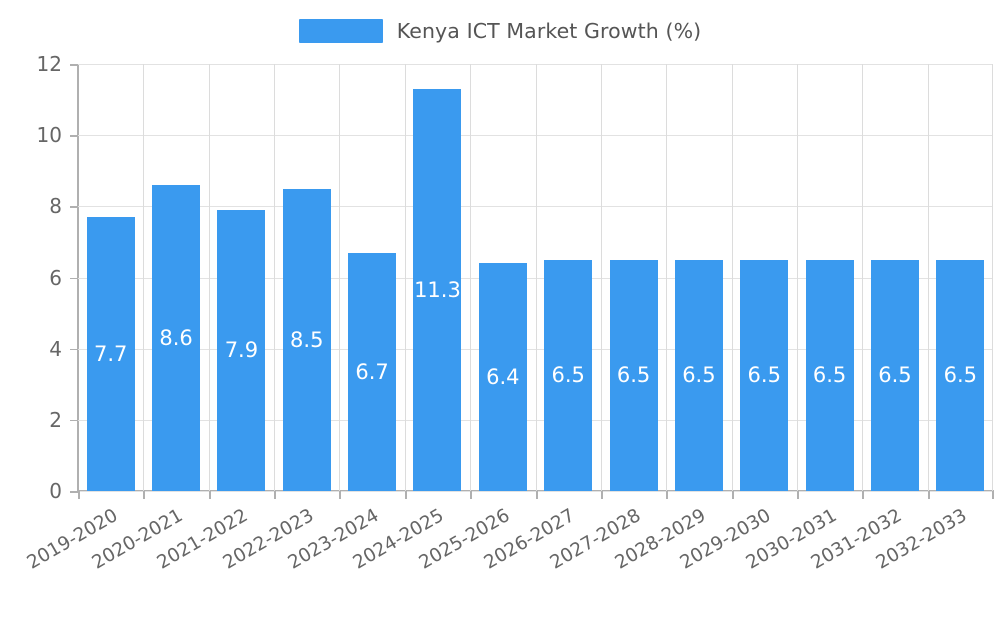  Describe the element at coordinates (55, 419) in the screenshot. I see `y-axis-tick-label: 2` at that location.